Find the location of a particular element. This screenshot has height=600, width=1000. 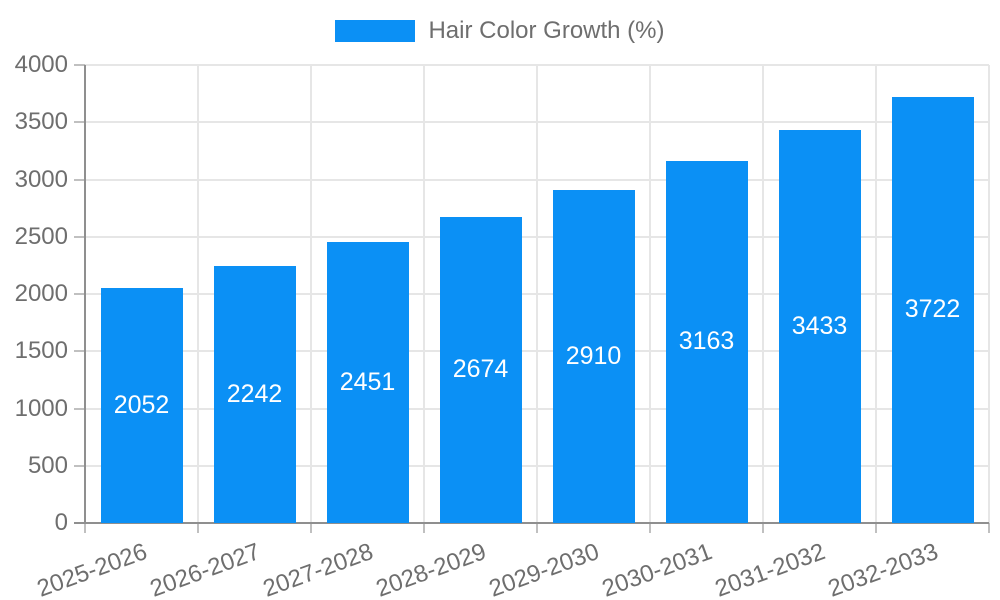

y-tick-label: 3000 is located at coordinates (41, 179).